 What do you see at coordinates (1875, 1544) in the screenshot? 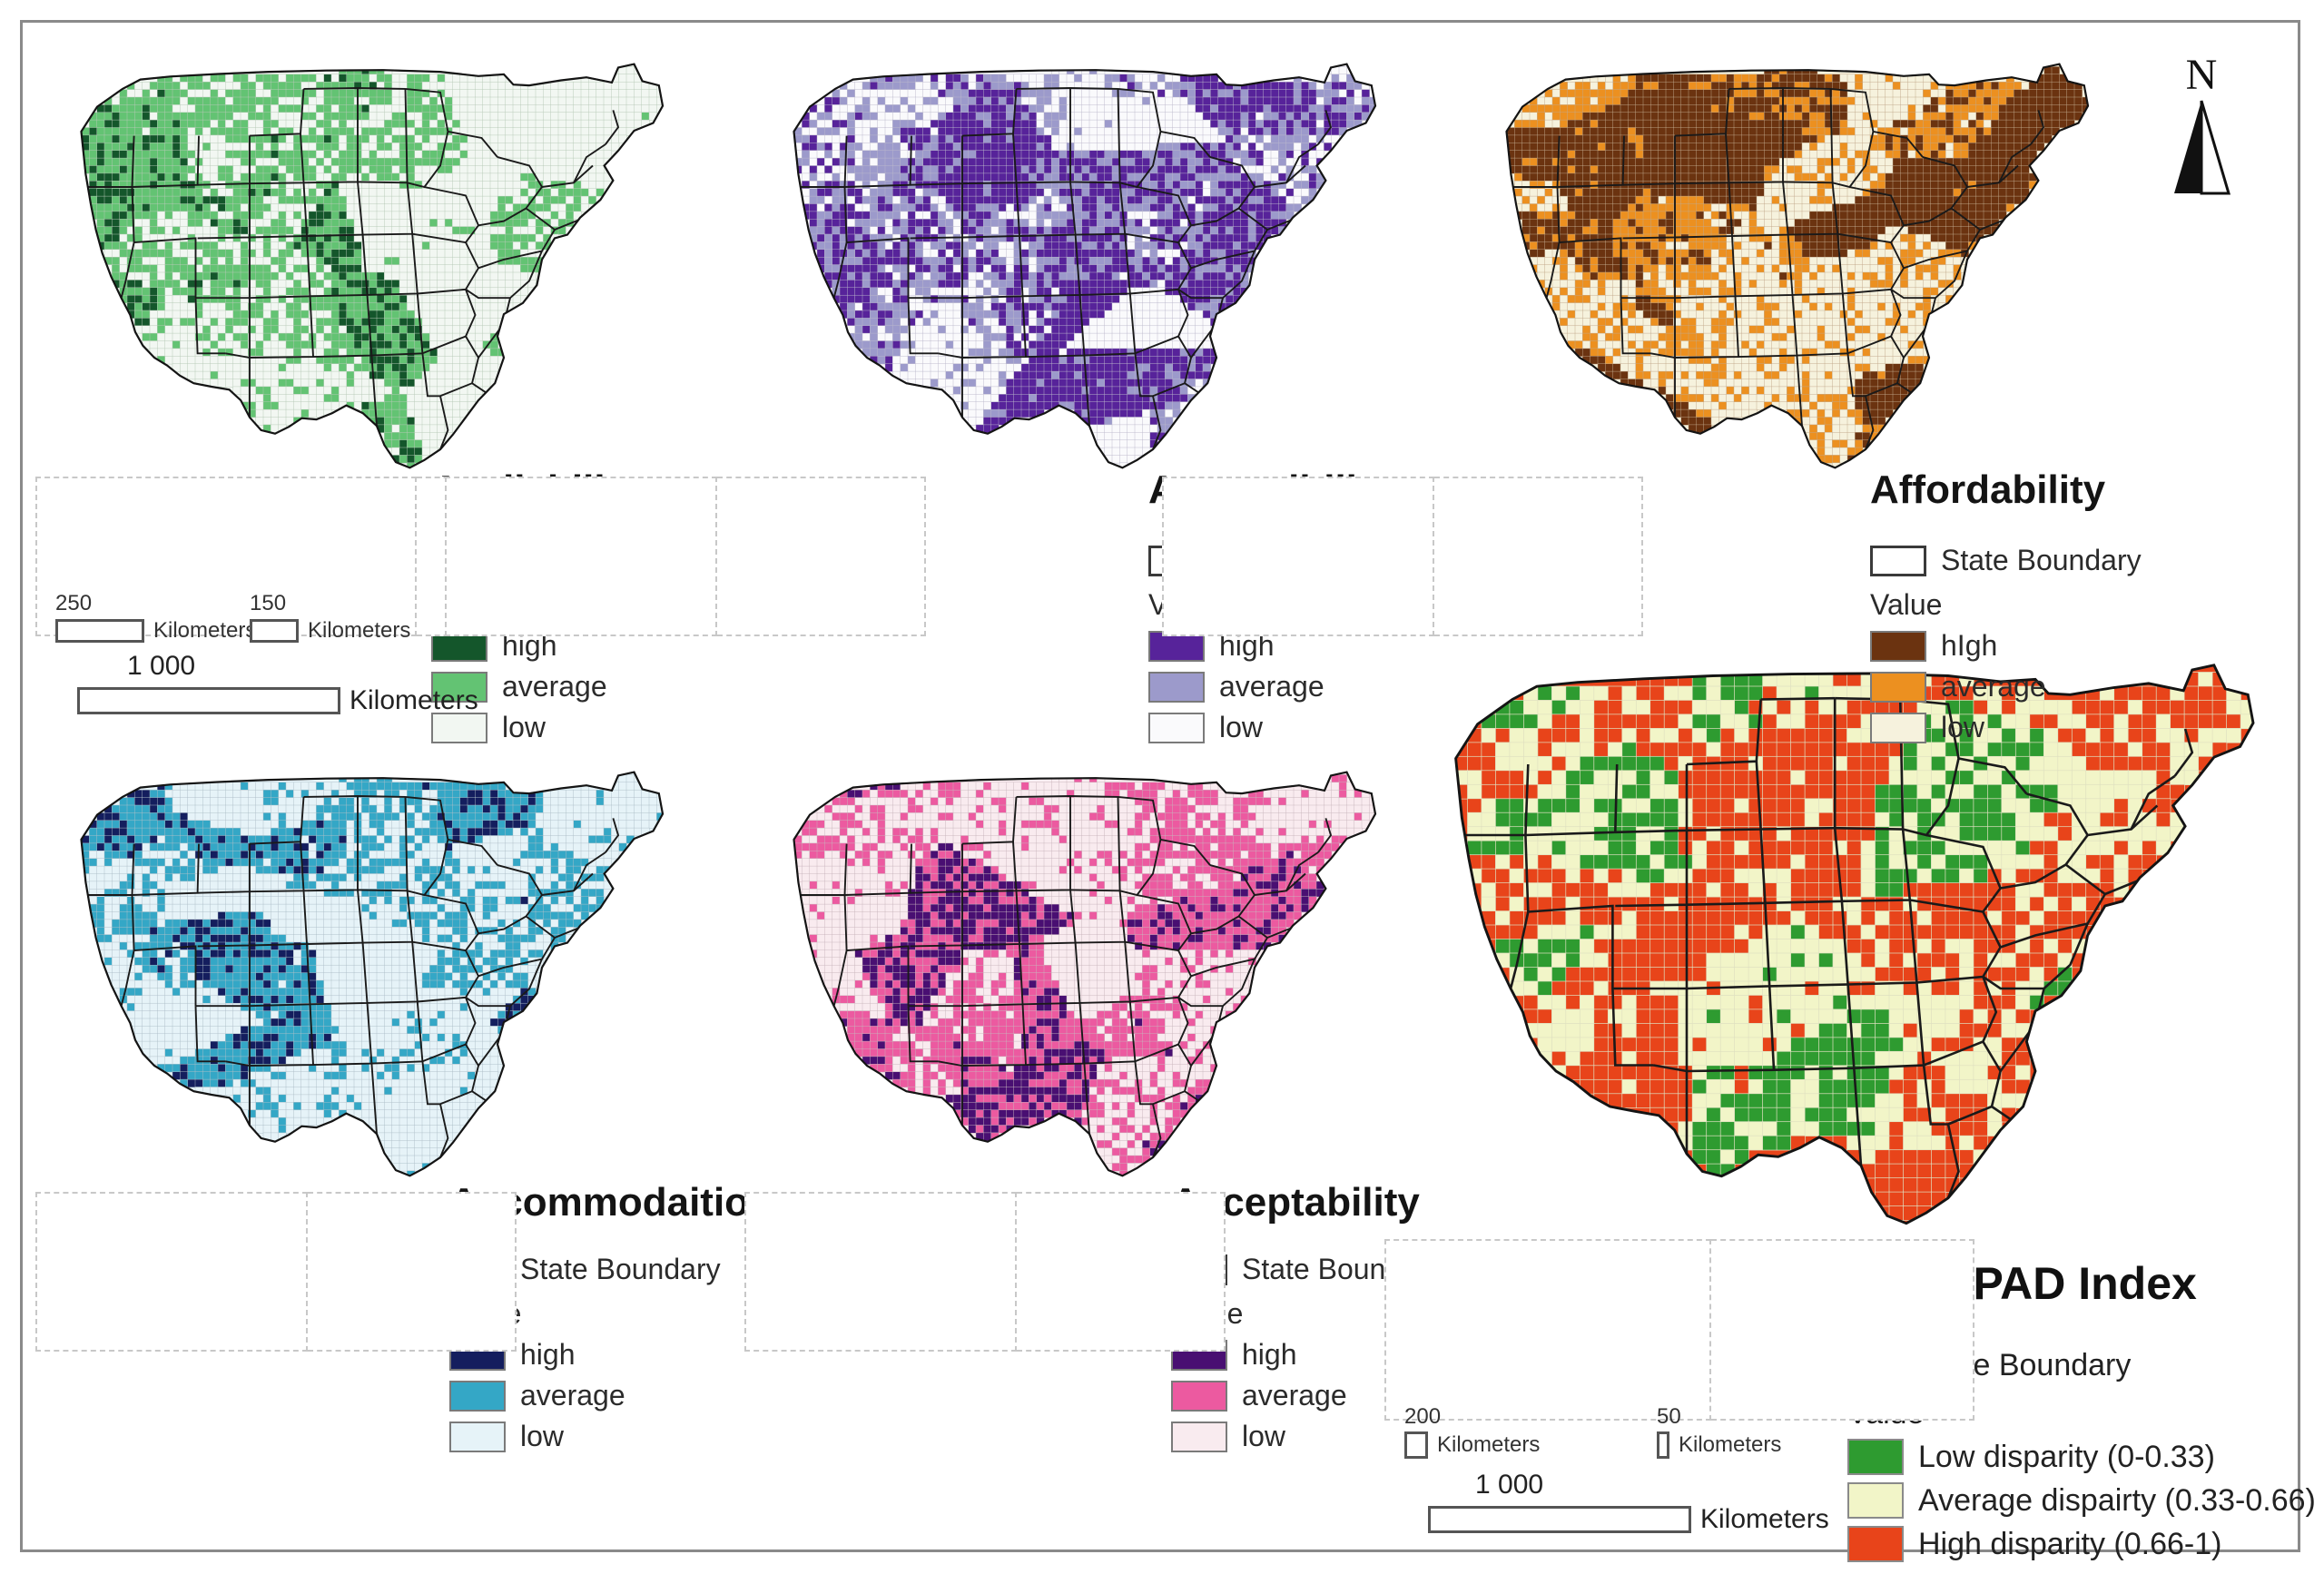
I see `class-swatch-high-disparity` at bounding box center [1875, 1544].